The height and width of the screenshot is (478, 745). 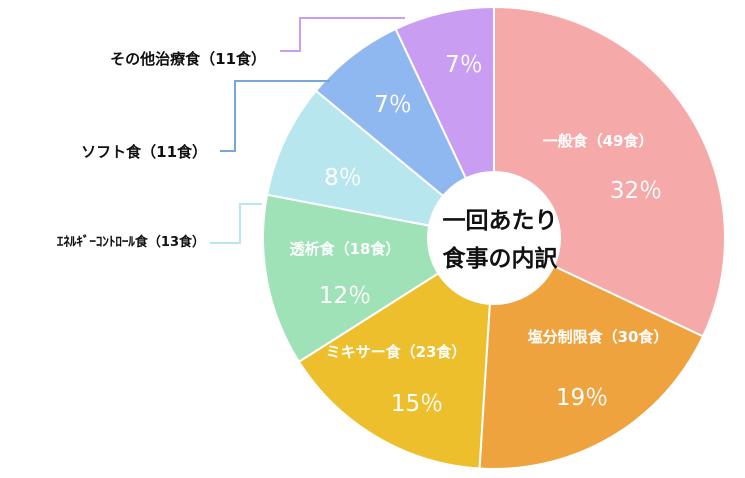 I want to click on slice-name-label-1: 塩分制限食（30食）, so click(x=598, y=337).